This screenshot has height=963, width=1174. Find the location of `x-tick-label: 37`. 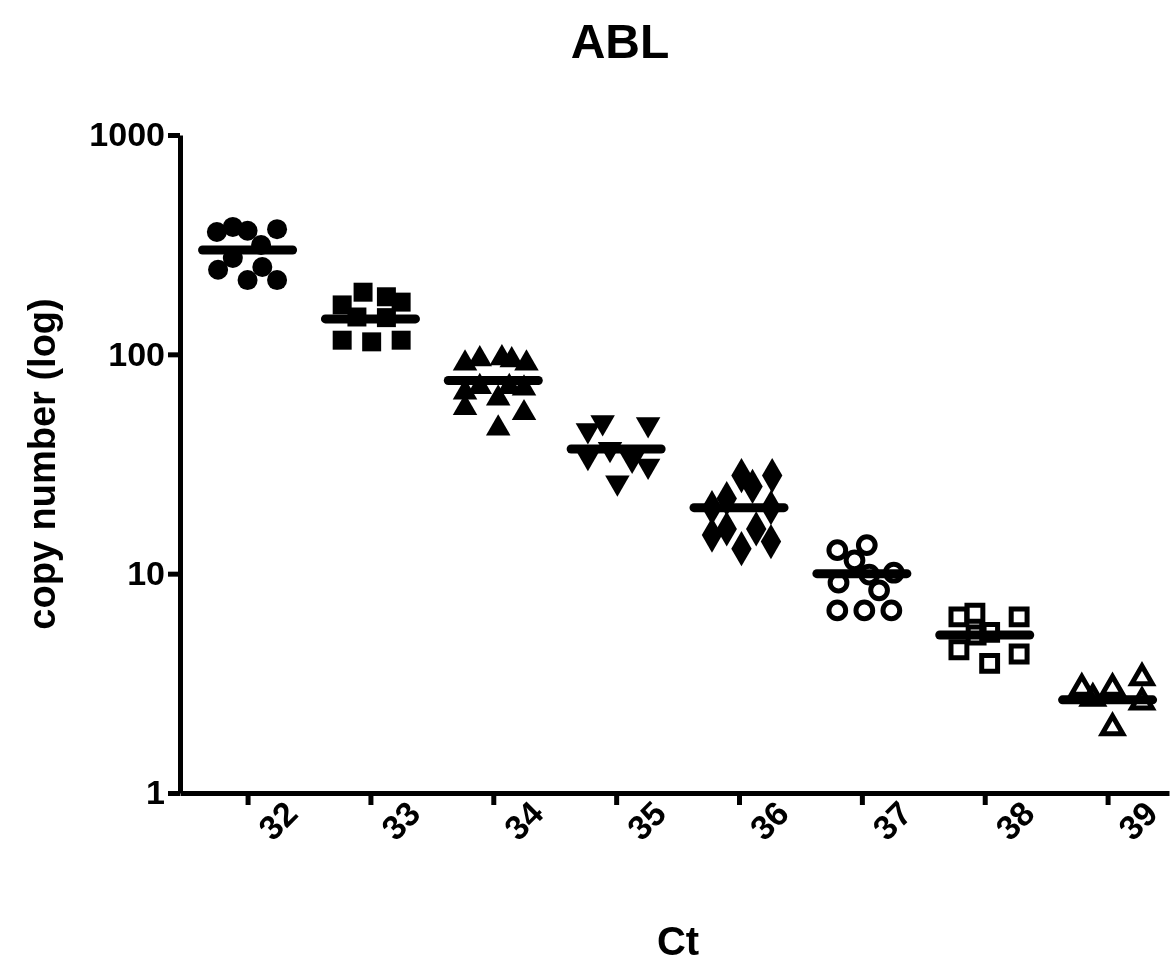

x-tick-label: 37 is located at coordinates (892, 820).